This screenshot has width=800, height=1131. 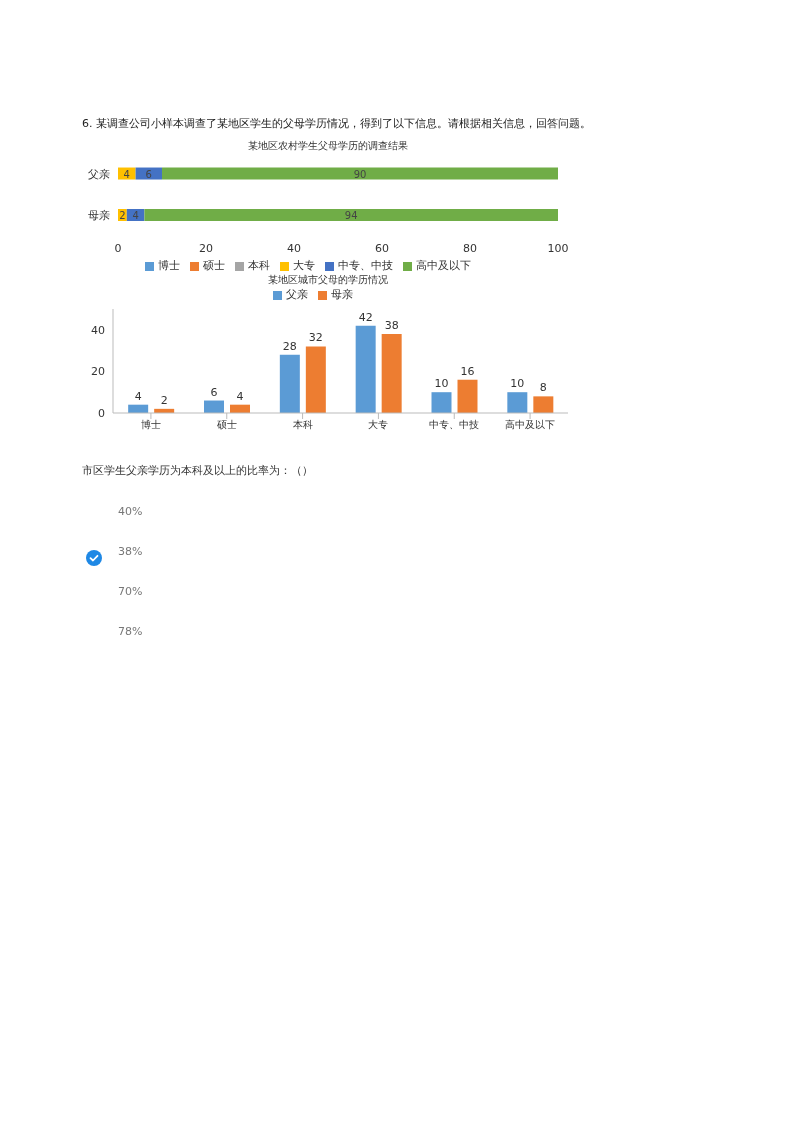 I want to click on y-tick-label: 母亲, so click(x=99, y=216).